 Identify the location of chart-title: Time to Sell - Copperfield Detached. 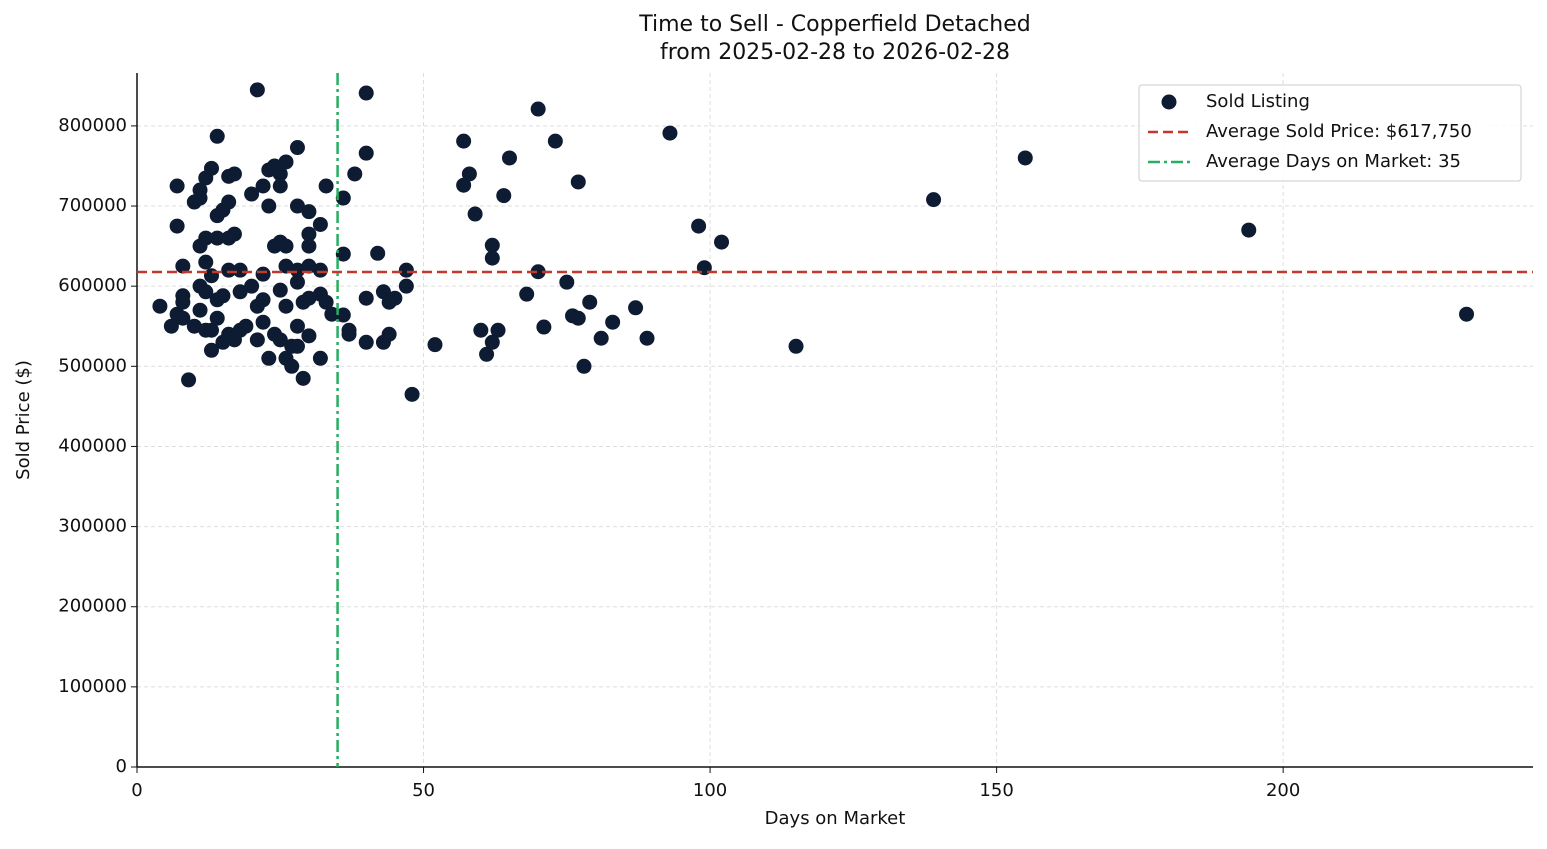
(834, 24).